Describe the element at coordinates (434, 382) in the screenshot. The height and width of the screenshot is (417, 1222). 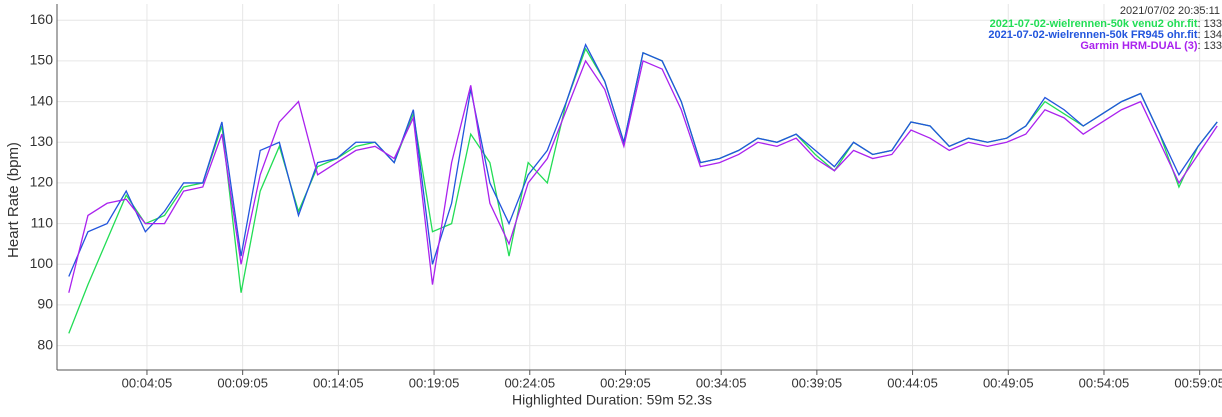
I see `x-tick-label: 00:19:05` at that location.